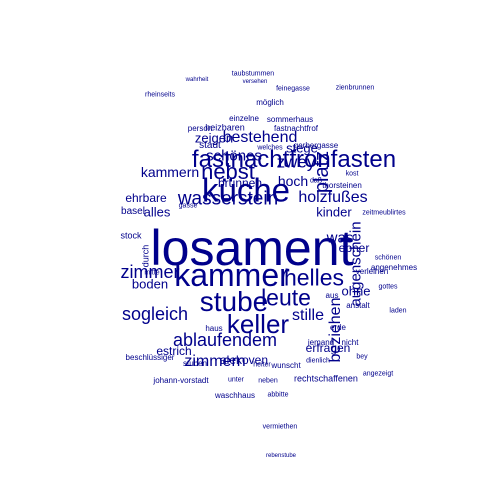  Describe the element at coordinates (188, 206) in the screenshot. I see `word: gasse` at that location.